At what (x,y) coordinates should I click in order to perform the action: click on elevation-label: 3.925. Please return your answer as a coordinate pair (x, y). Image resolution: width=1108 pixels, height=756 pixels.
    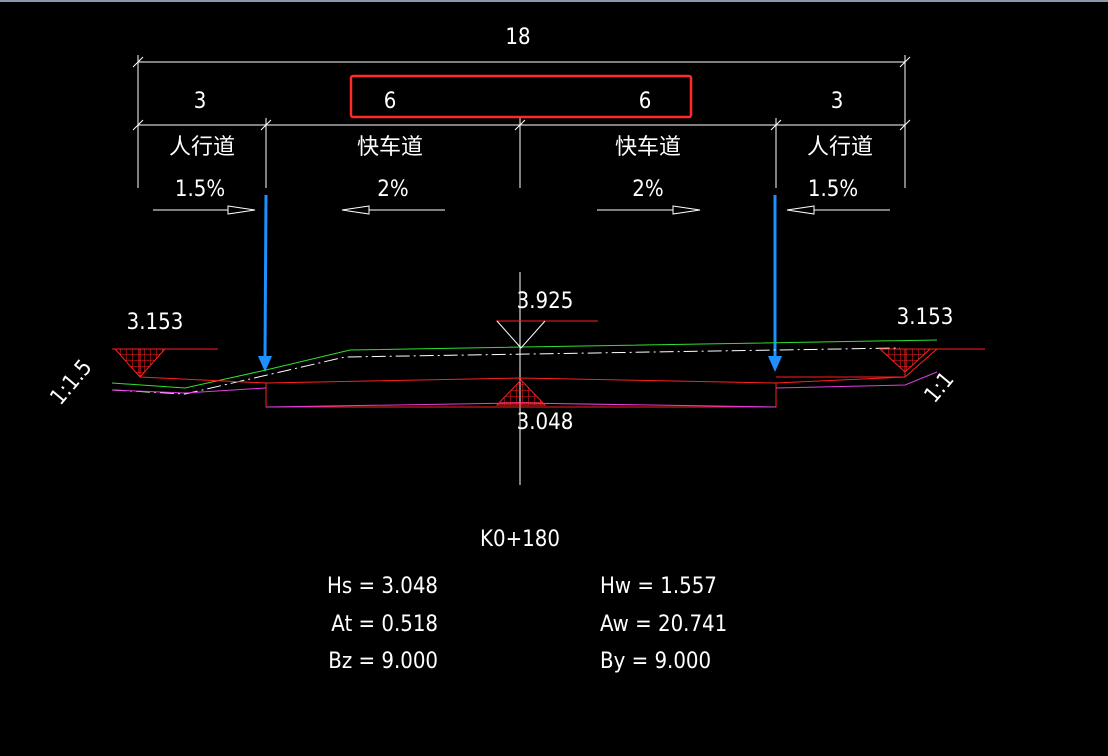
    Looking at the image, I should click on (545, 301).